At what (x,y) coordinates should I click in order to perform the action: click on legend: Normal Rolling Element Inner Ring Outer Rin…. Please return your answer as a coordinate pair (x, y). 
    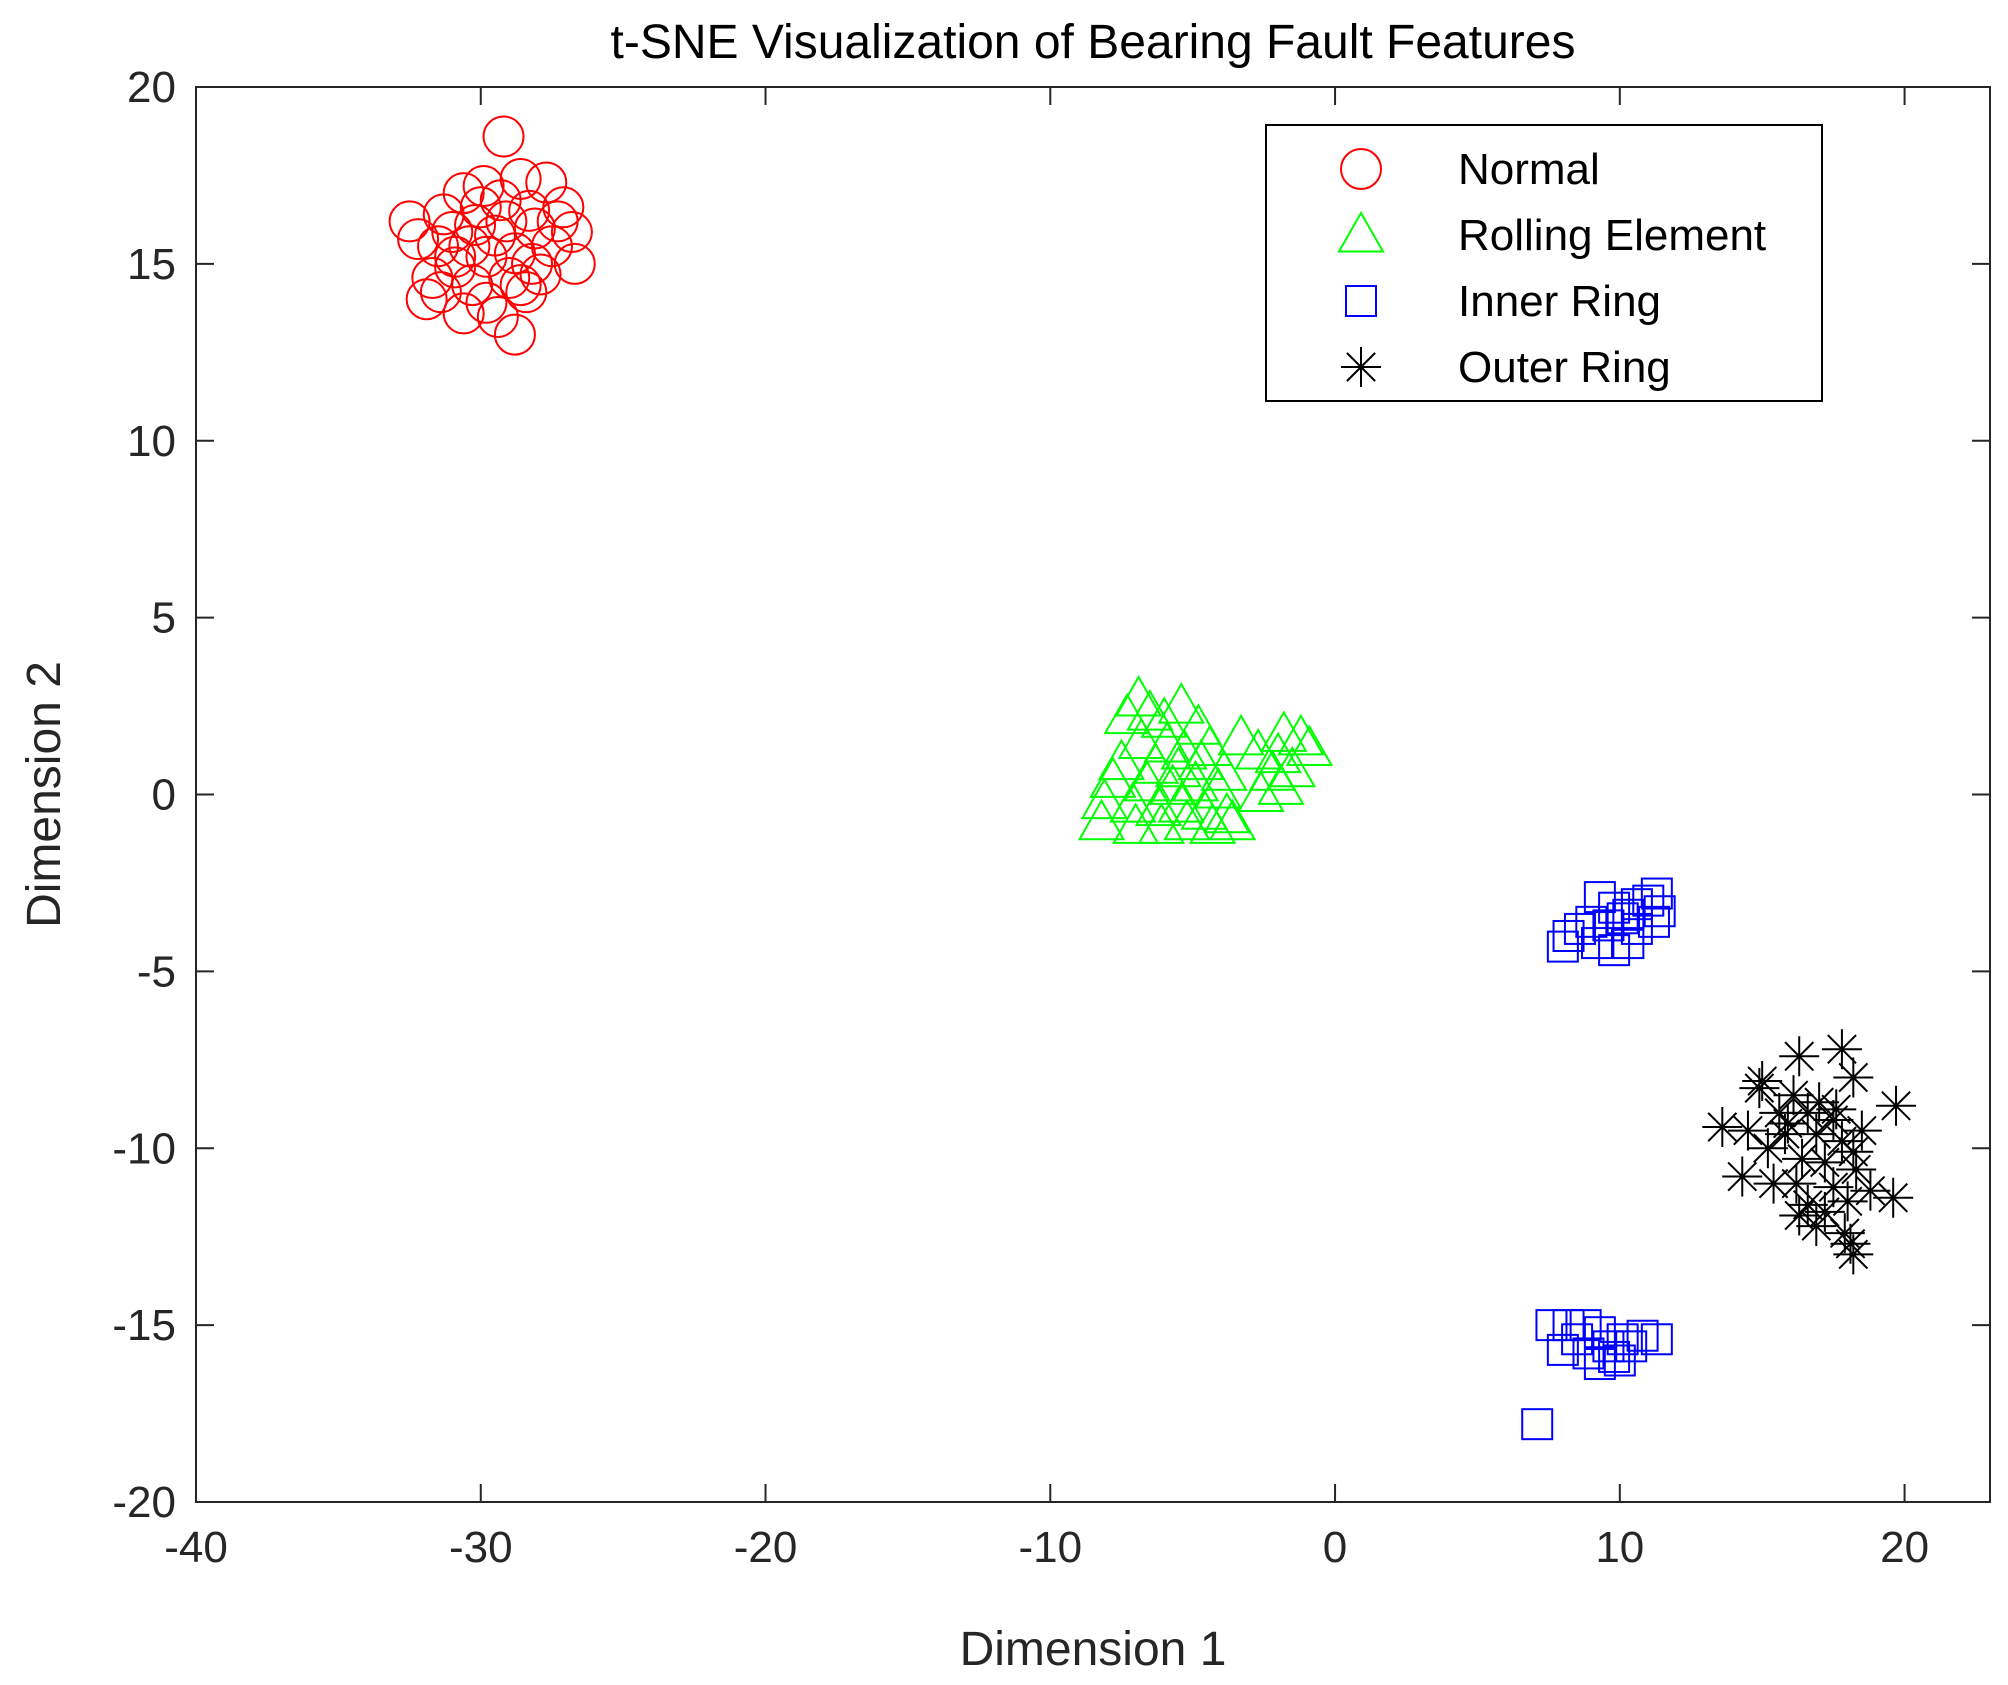
    Looking at the image, I should click on (1544, 263).